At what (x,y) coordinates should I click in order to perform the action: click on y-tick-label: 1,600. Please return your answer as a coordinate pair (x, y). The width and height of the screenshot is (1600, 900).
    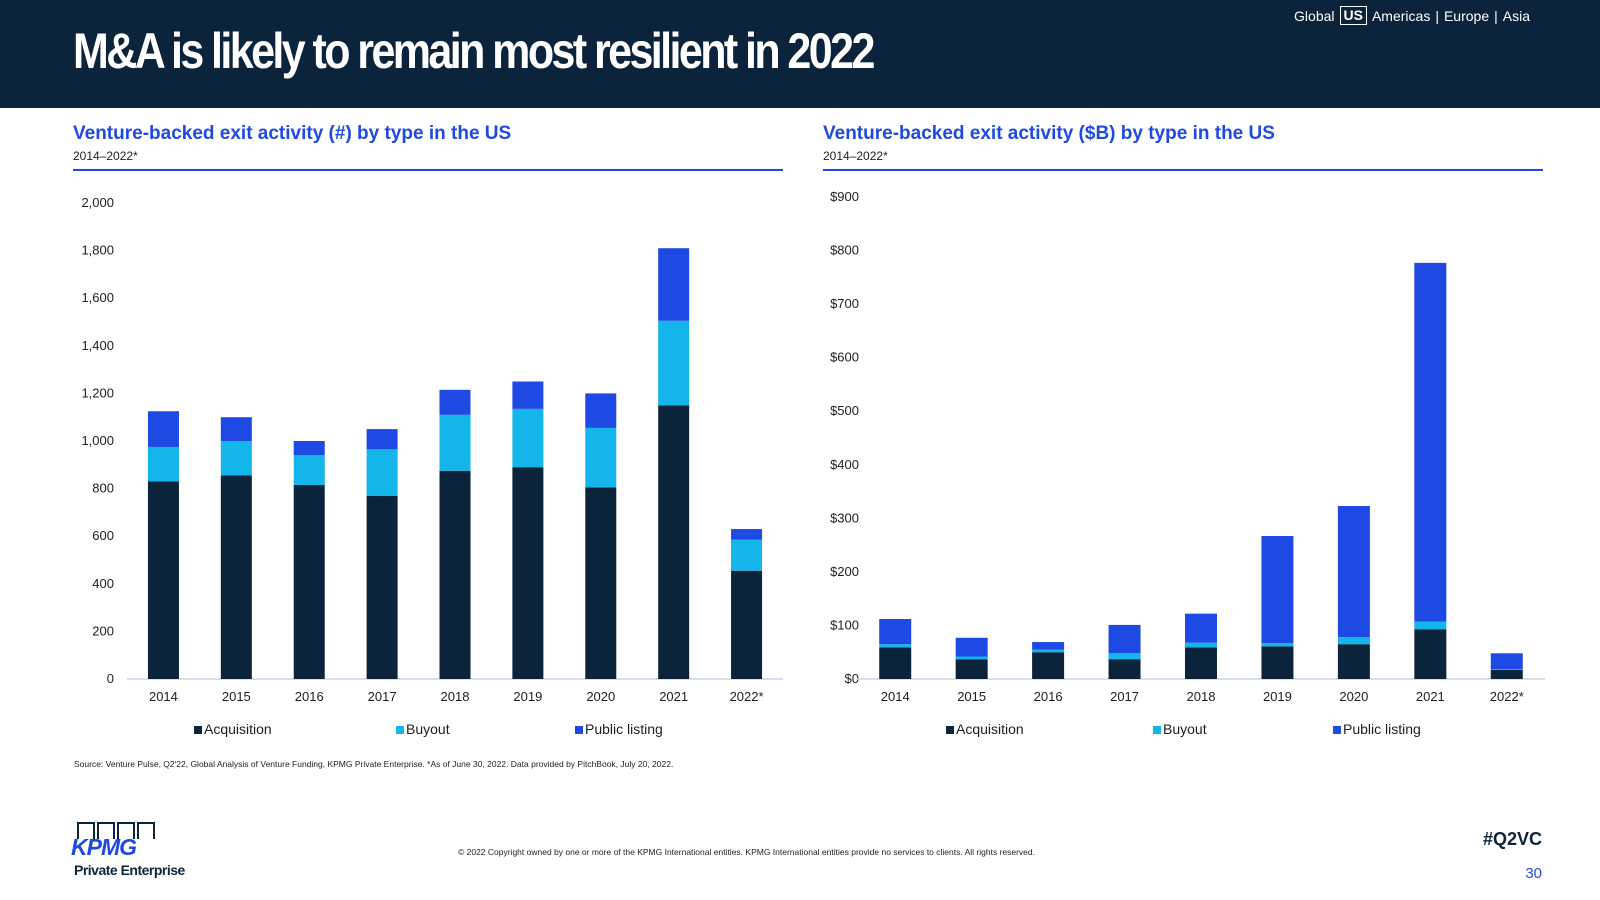
    Looking at the image, I should click on (97, 297).